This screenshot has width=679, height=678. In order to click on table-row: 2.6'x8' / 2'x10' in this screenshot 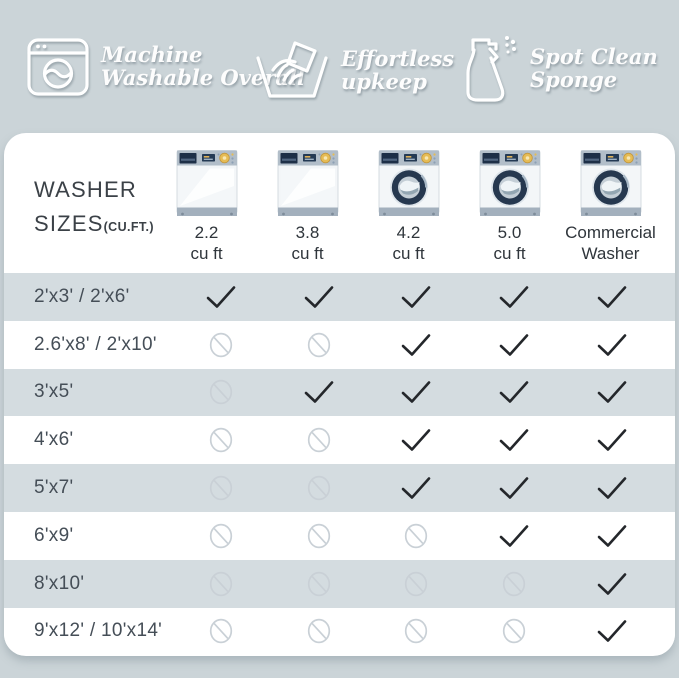, I will do `click(339, 344)`.